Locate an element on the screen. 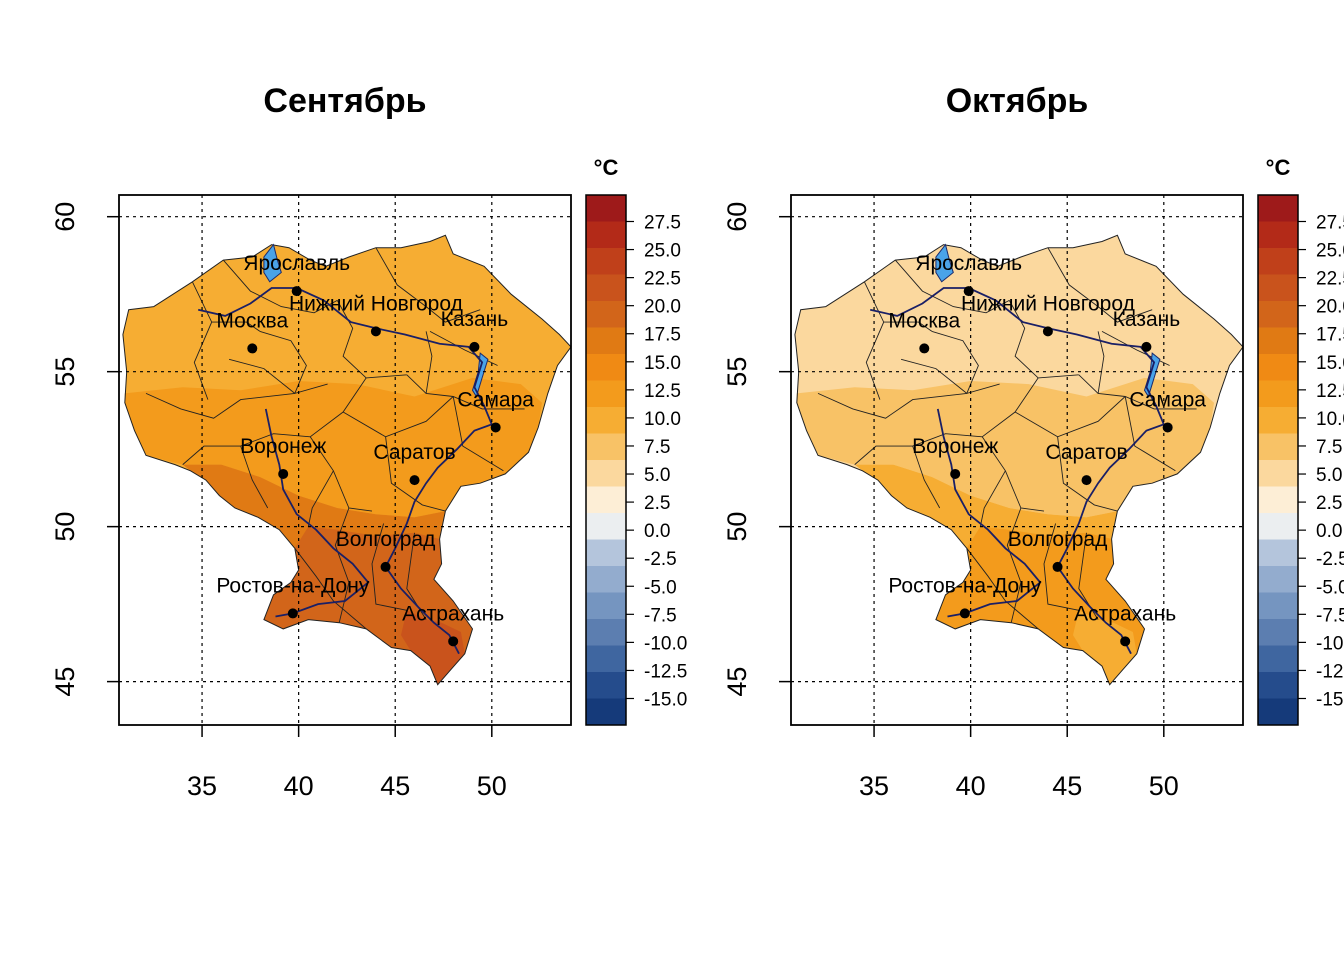 The height and width of the screenshot is (960, 1344). city-label: Волгоград is located at coordinates (1058, 539).